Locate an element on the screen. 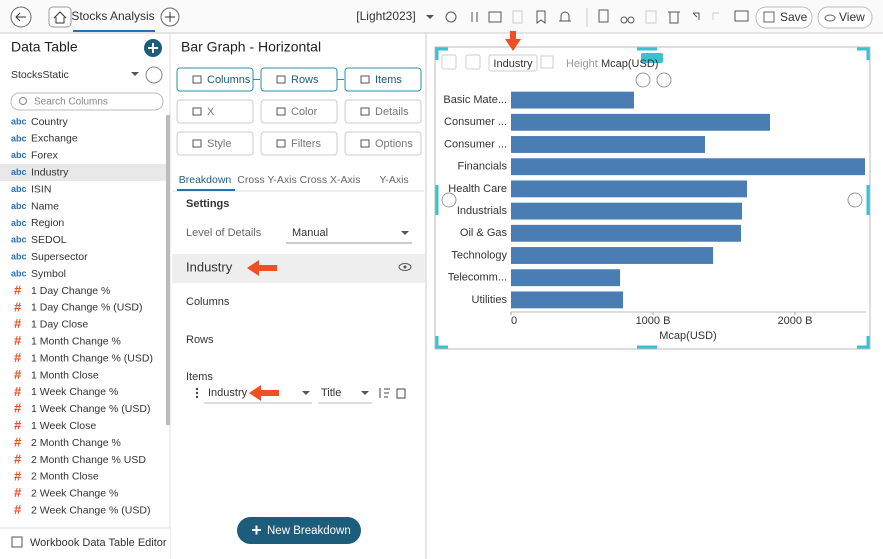 The width and height of the screenshot is (883, 559). items-label: Items is located at coordinates (199, 377).